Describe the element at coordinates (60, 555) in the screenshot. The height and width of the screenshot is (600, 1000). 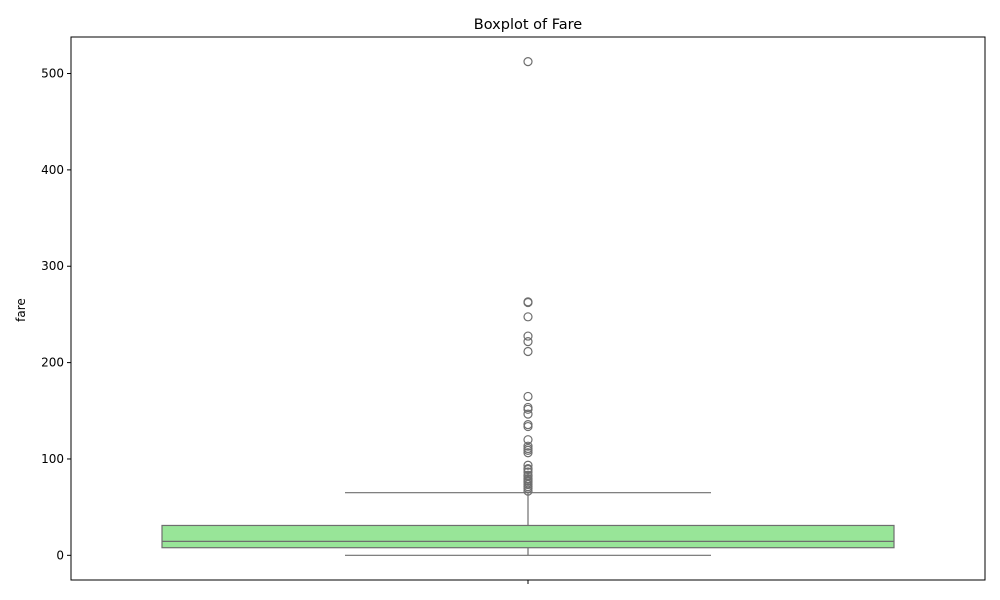
I see `y-tick-label: 0` at that location.